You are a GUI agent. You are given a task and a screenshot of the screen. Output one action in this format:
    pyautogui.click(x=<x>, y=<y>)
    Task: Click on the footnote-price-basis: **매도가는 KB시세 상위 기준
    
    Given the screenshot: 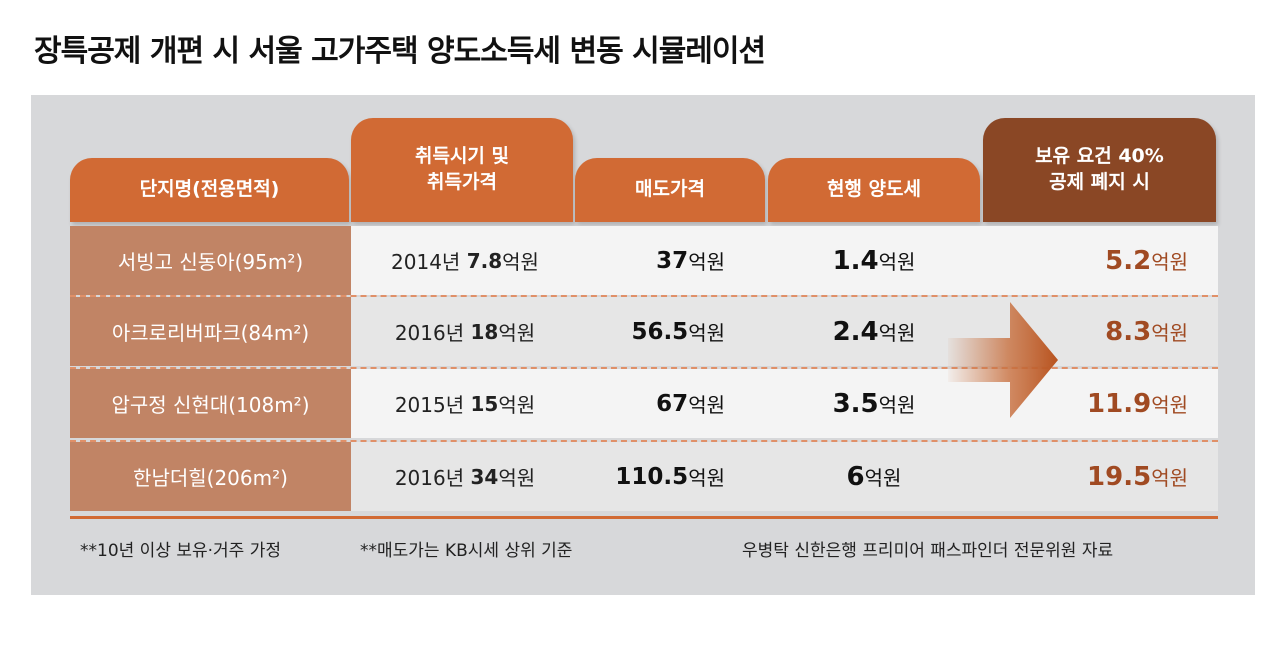 What is the action you would take?
    pyautogui.click(x=466, y=551)
    